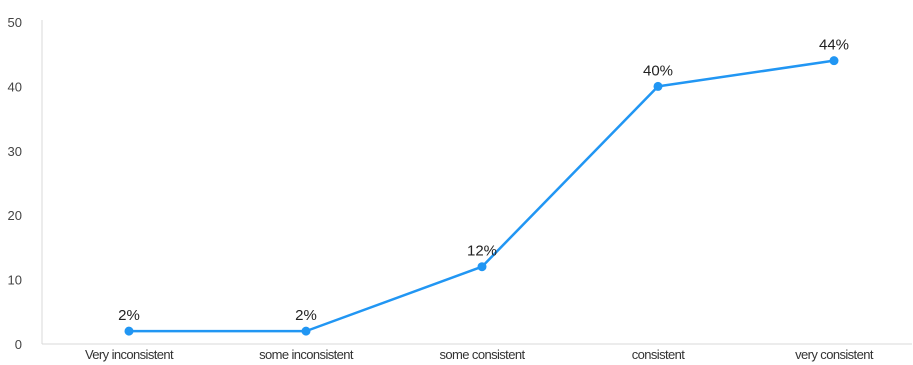  What do you see at coordinates (15, 215) in the screenshot?
I see `y-tick-label: 20` at bounding box center [15, 215].